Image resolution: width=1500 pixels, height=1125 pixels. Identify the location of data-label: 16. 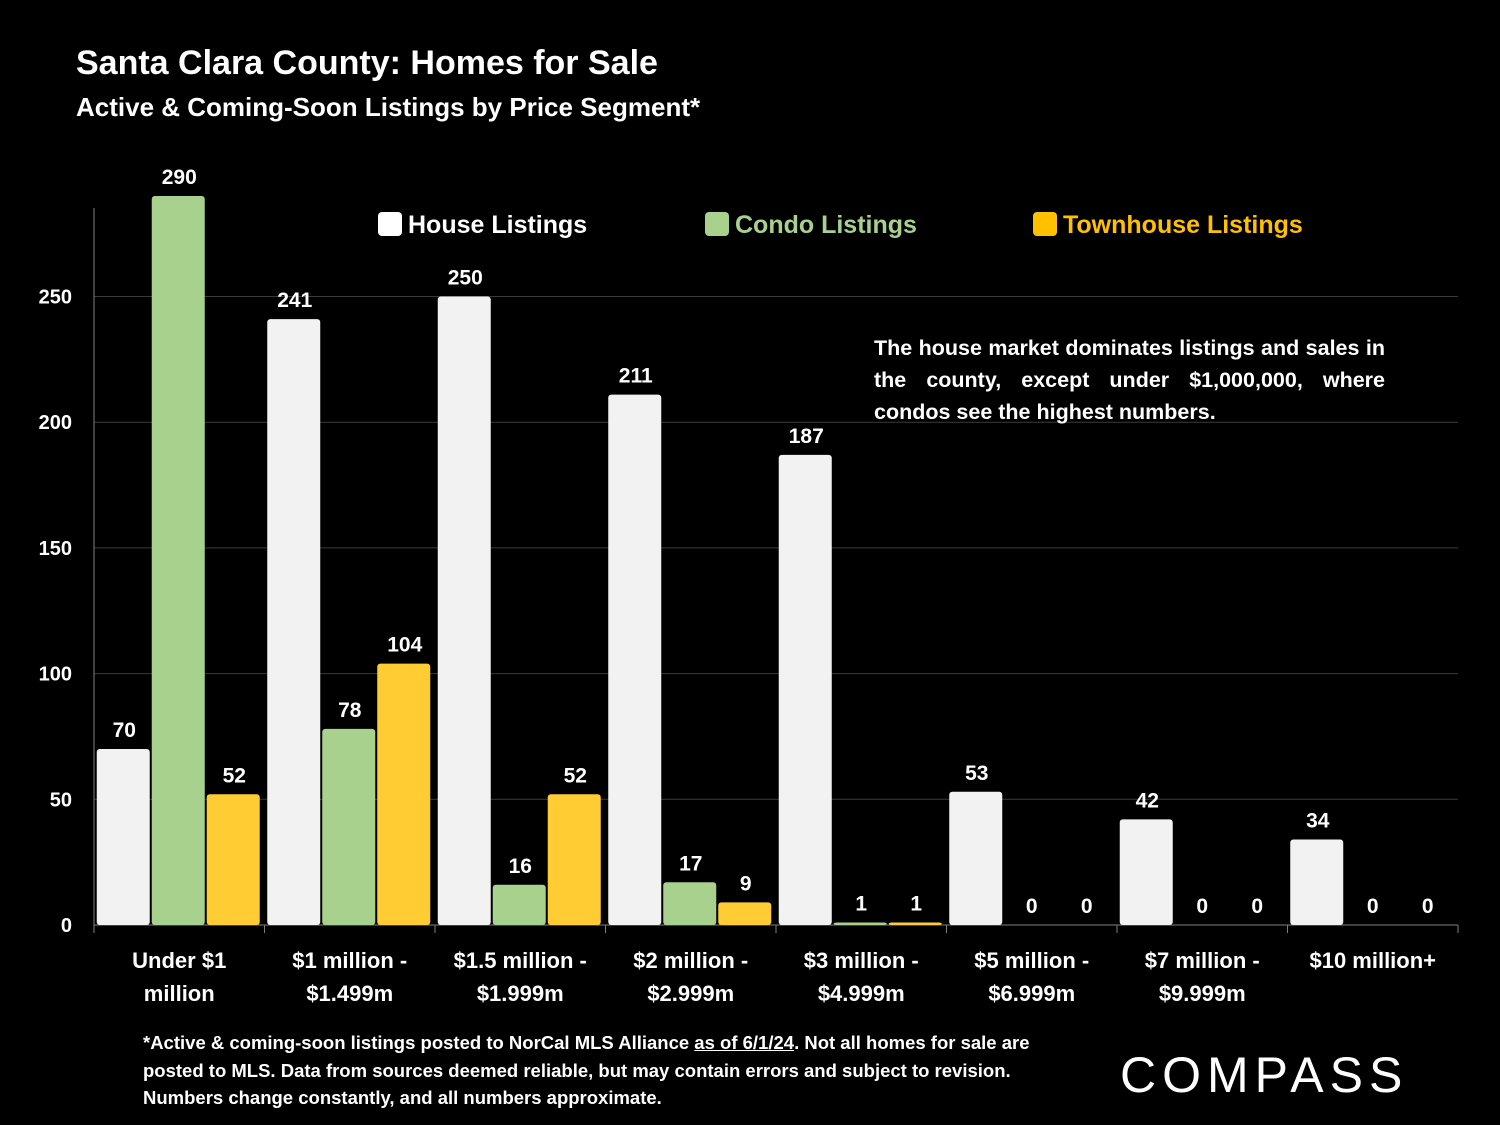
(520, 866).